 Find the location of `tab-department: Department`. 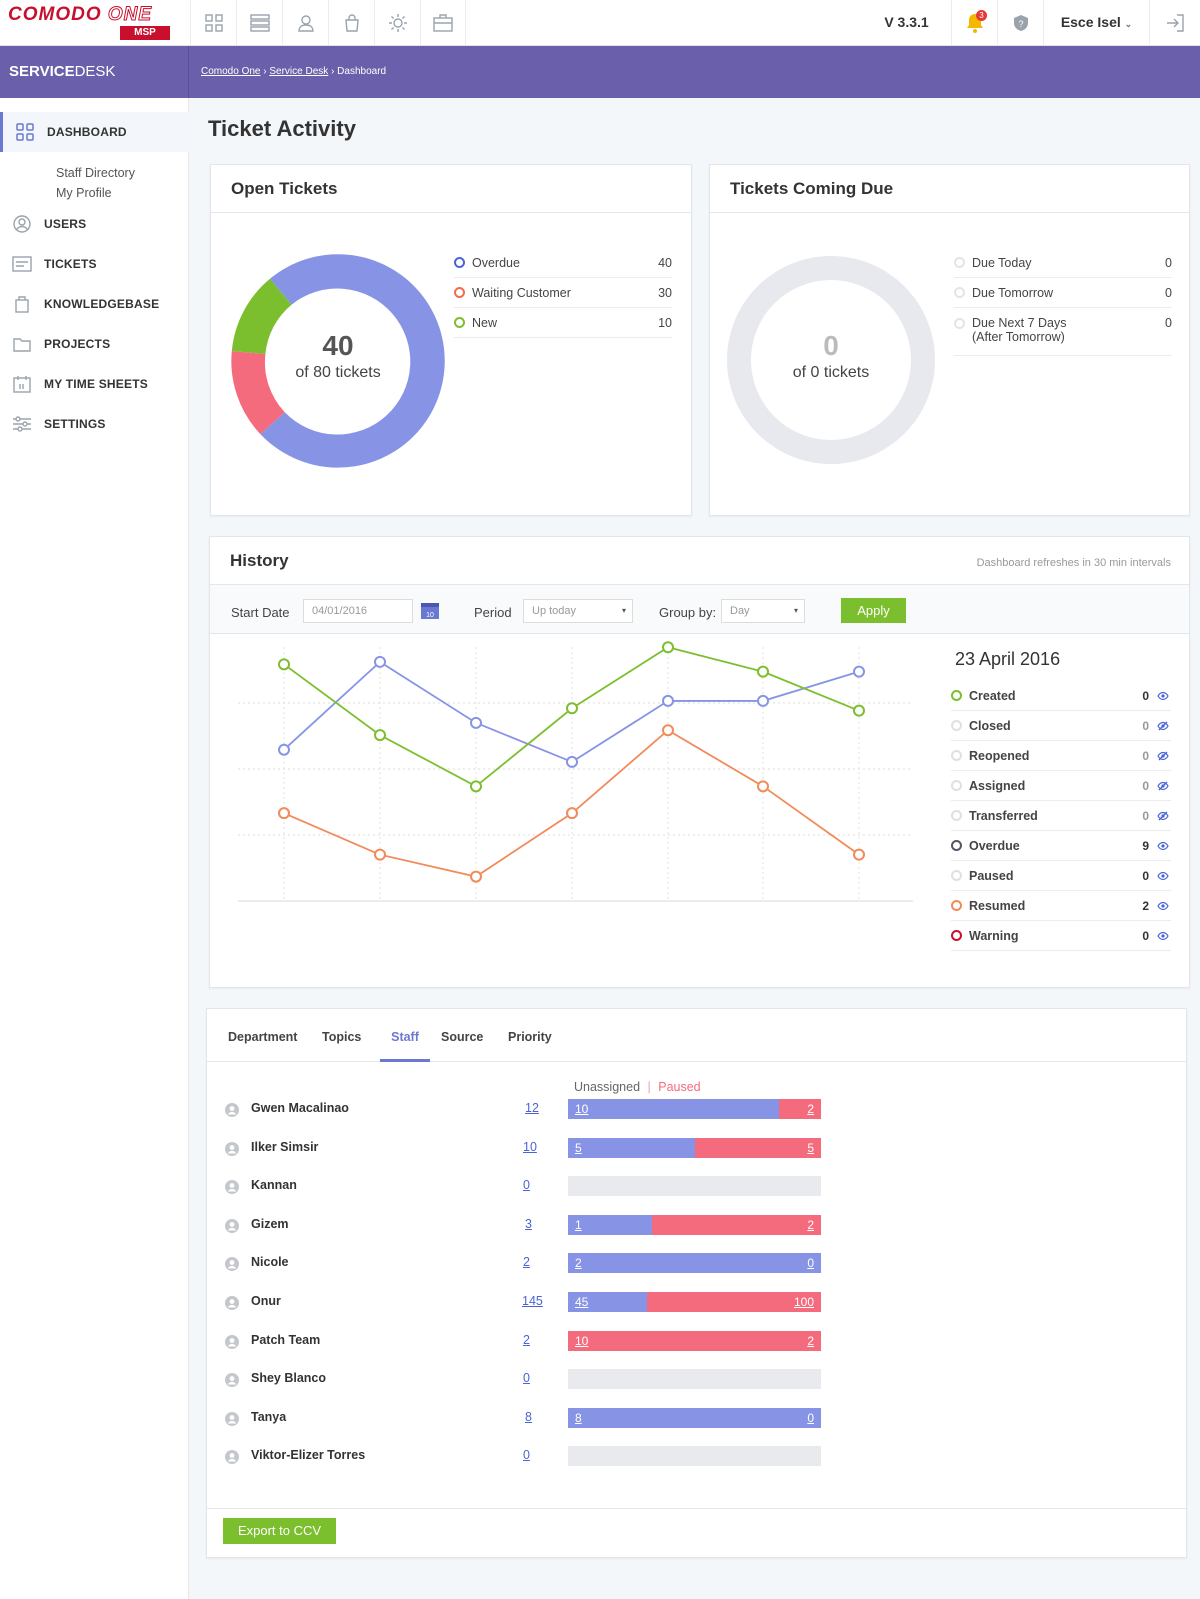

tab-department: Department is located at coordinates (263, 1037).